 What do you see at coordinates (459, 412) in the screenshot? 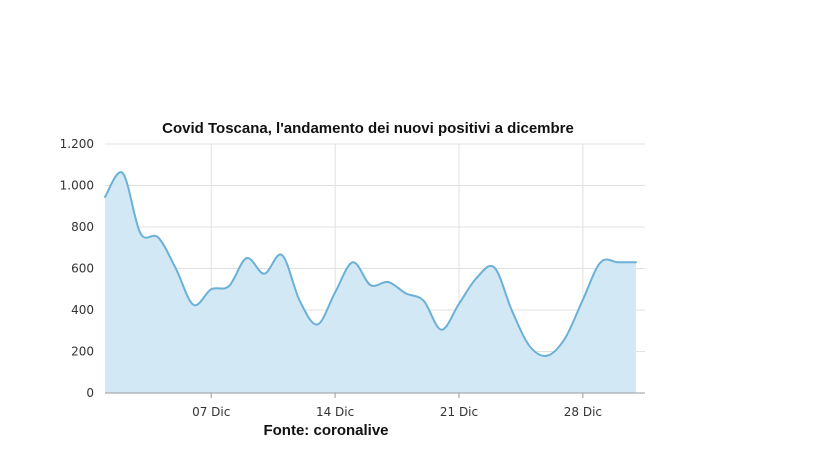
I see `x-tick-label: 21 Dic` at bounding box center [459, 412].